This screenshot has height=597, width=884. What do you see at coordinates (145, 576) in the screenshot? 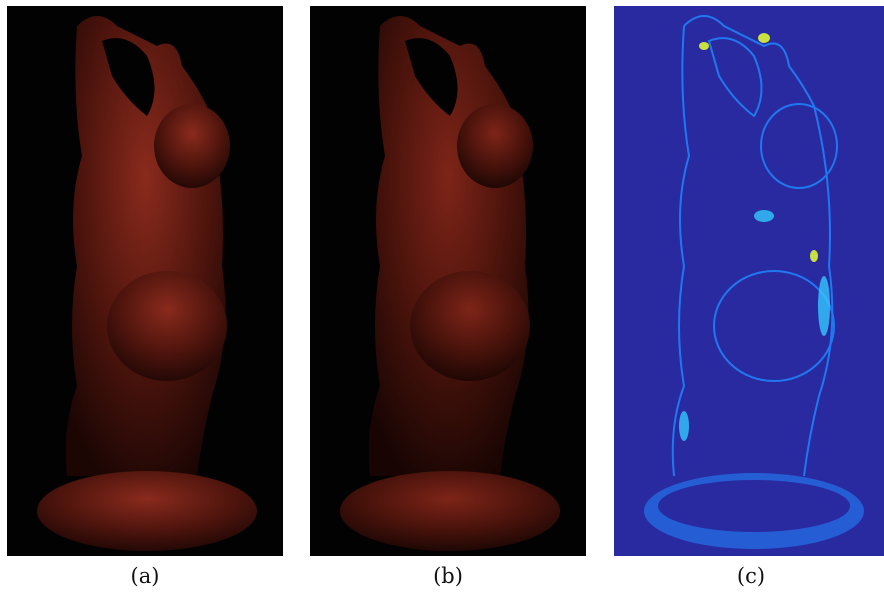
I see `caption-a: (a)` at bounding box center [145, 576].